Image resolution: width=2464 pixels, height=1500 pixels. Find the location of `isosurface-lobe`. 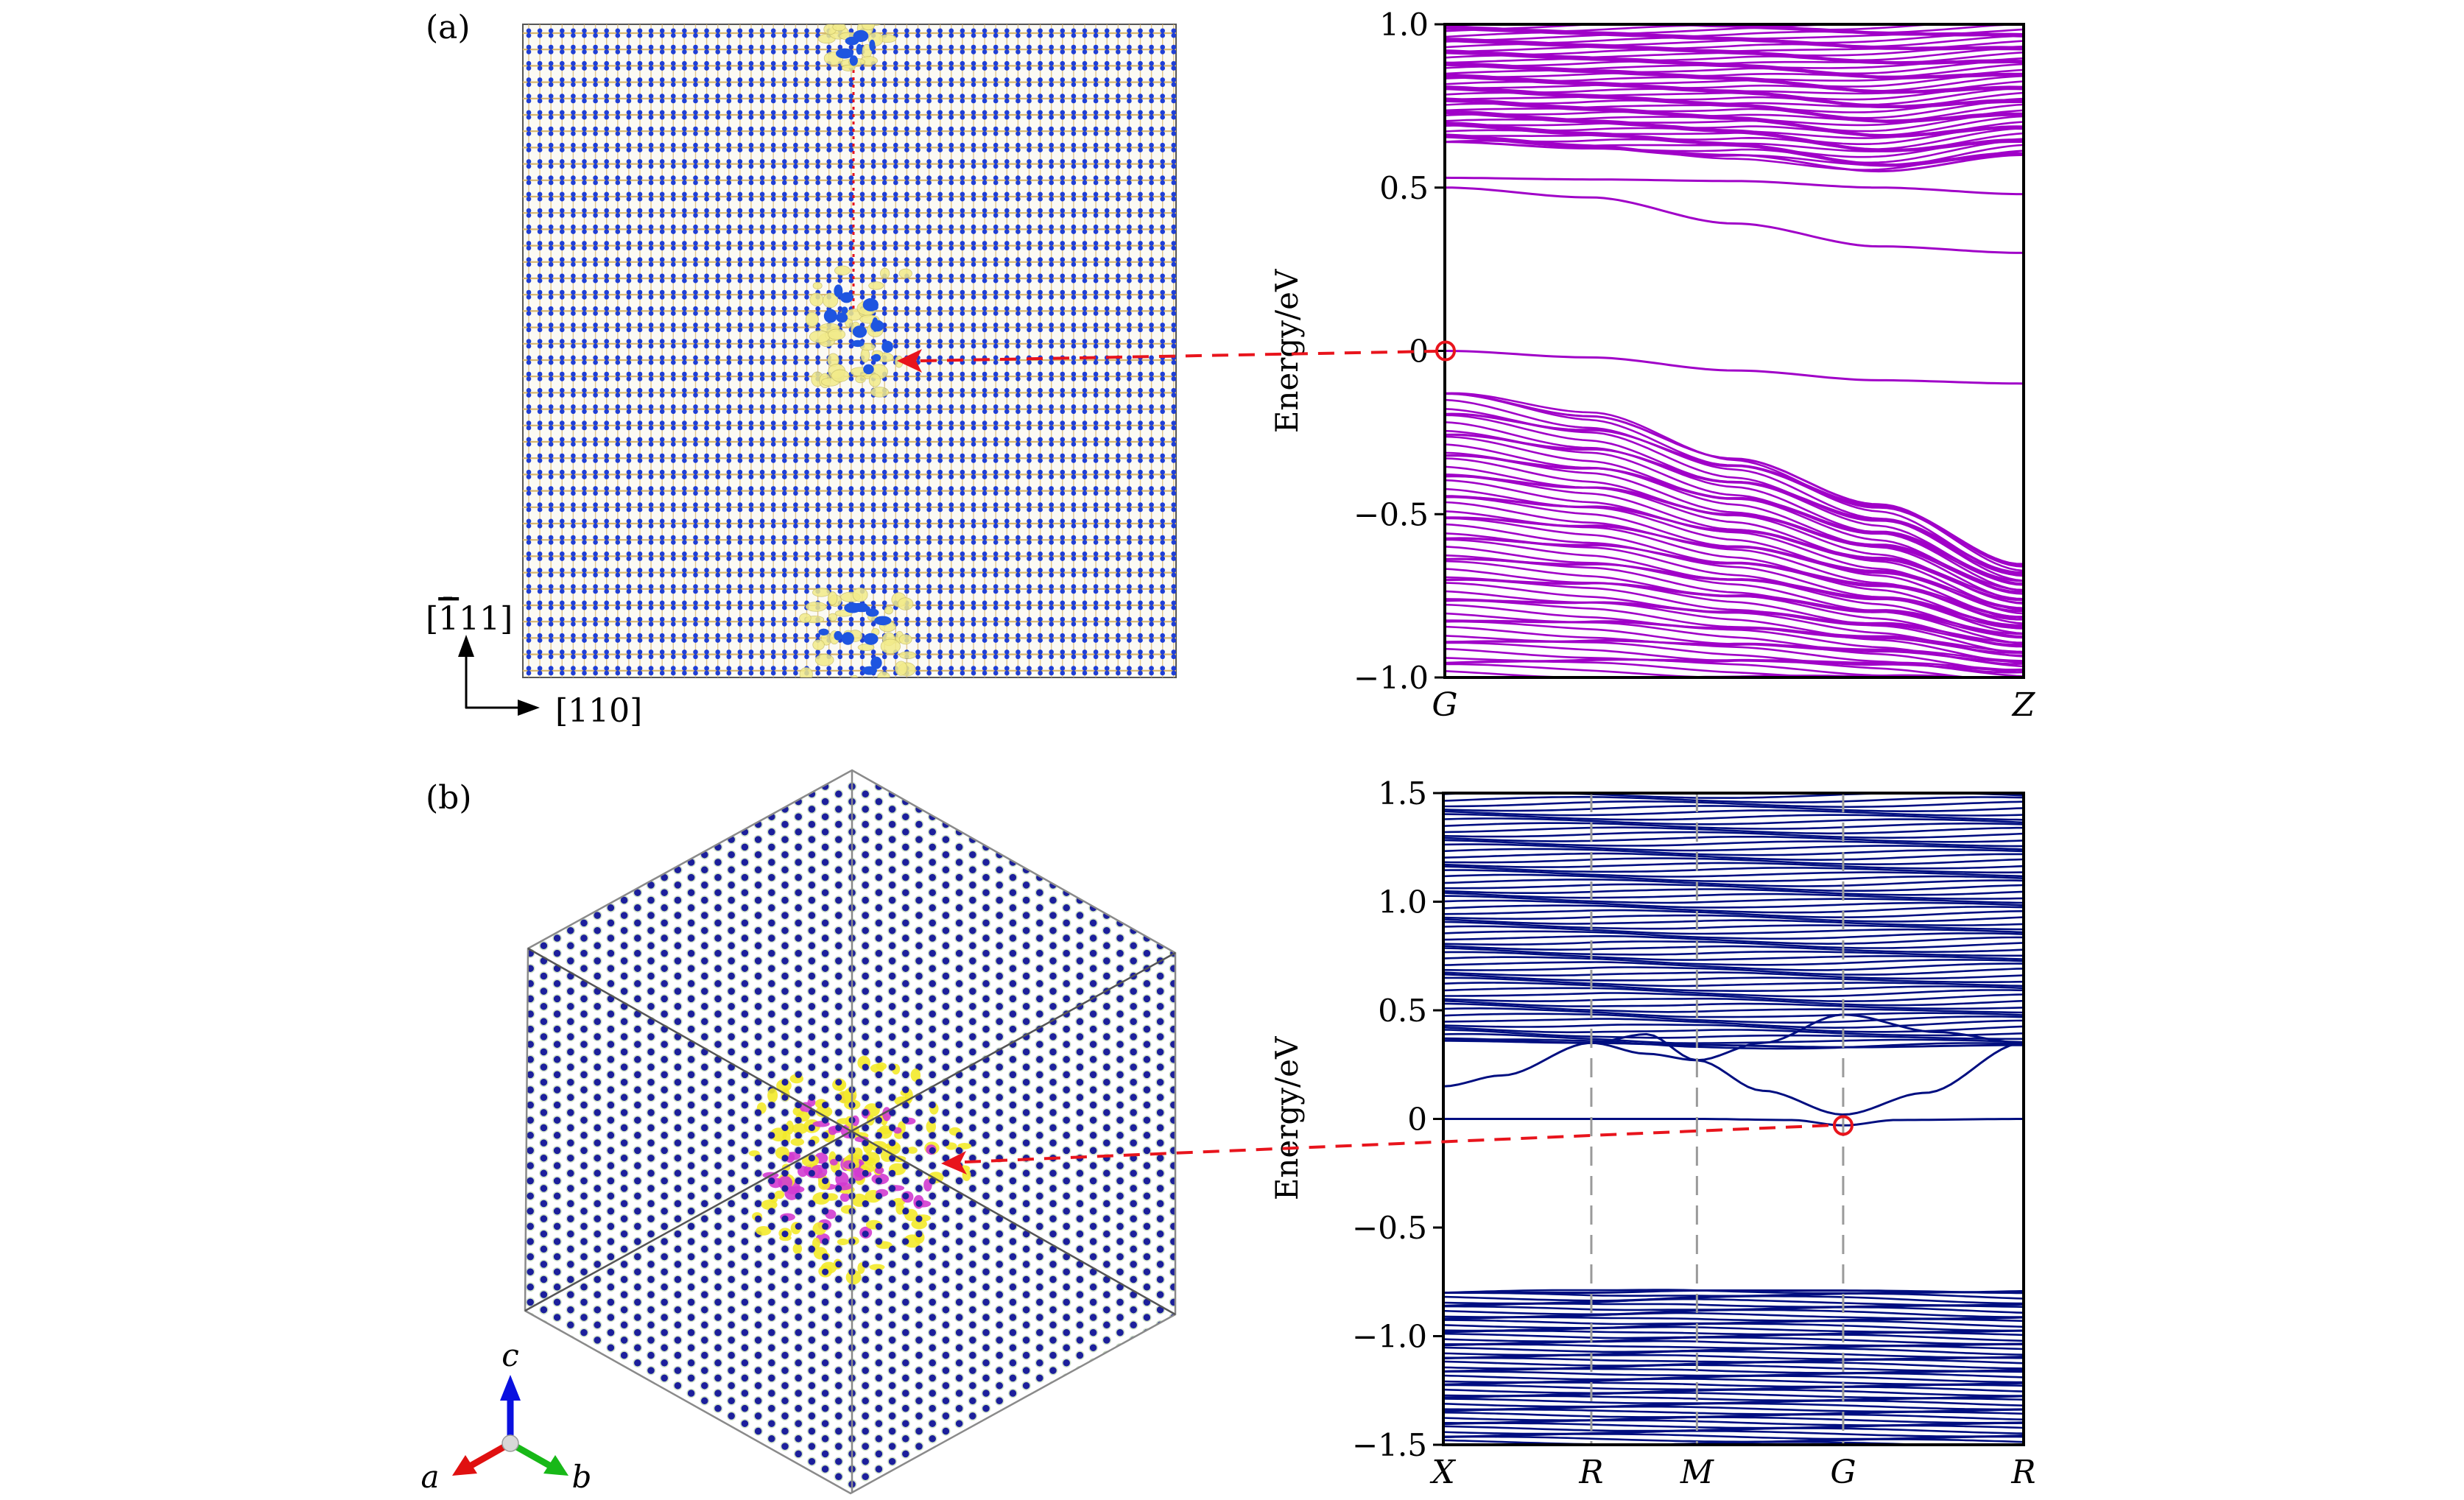

isosurface-lobe is located at coordinates (880, 392).